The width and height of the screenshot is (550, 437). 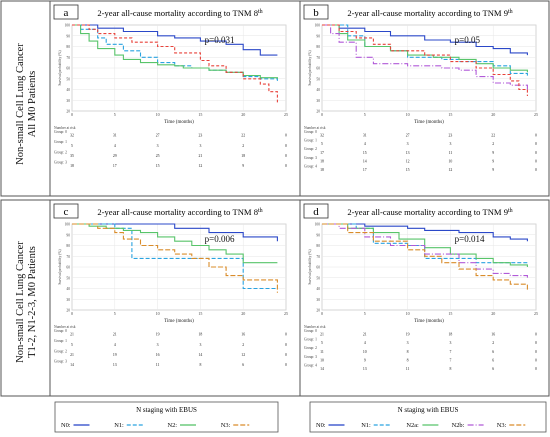 What do you see at coordinates (318, 26) in the screenshot?
I see `y-tick-label: 100` at bounding box center [318, 26].